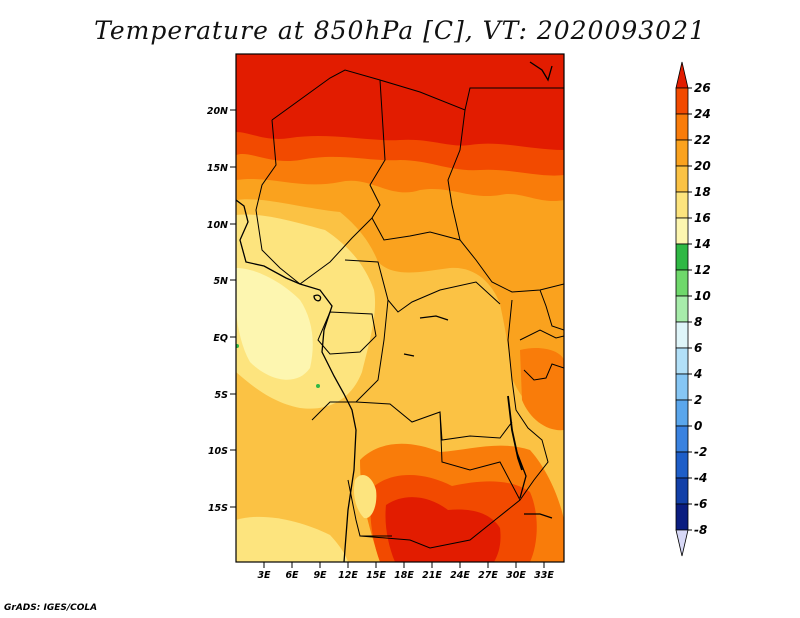  What do you see at coordinates (217, 111) in the screenshot?
I see `lat-label: 20N` at bounding box center [217, 111].